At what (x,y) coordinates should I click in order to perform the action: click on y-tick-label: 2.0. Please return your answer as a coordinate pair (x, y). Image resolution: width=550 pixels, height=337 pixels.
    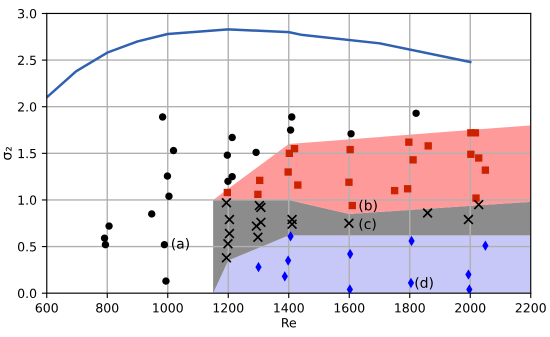
    Looking at the image, I should click on (27, 107).